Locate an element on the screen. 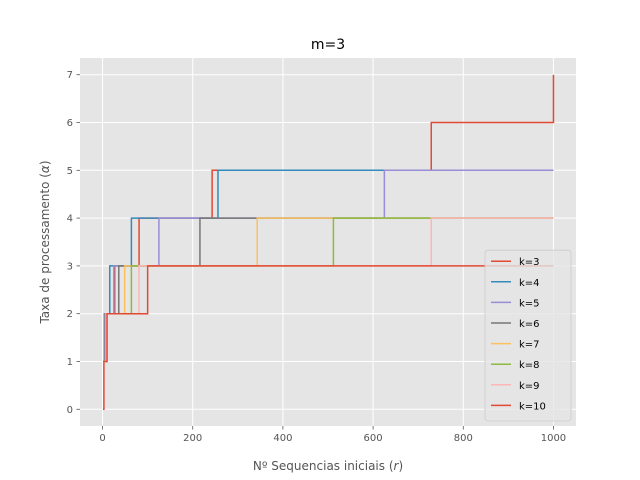  y-tick-label: 6 is located at coordinates (70, 123).